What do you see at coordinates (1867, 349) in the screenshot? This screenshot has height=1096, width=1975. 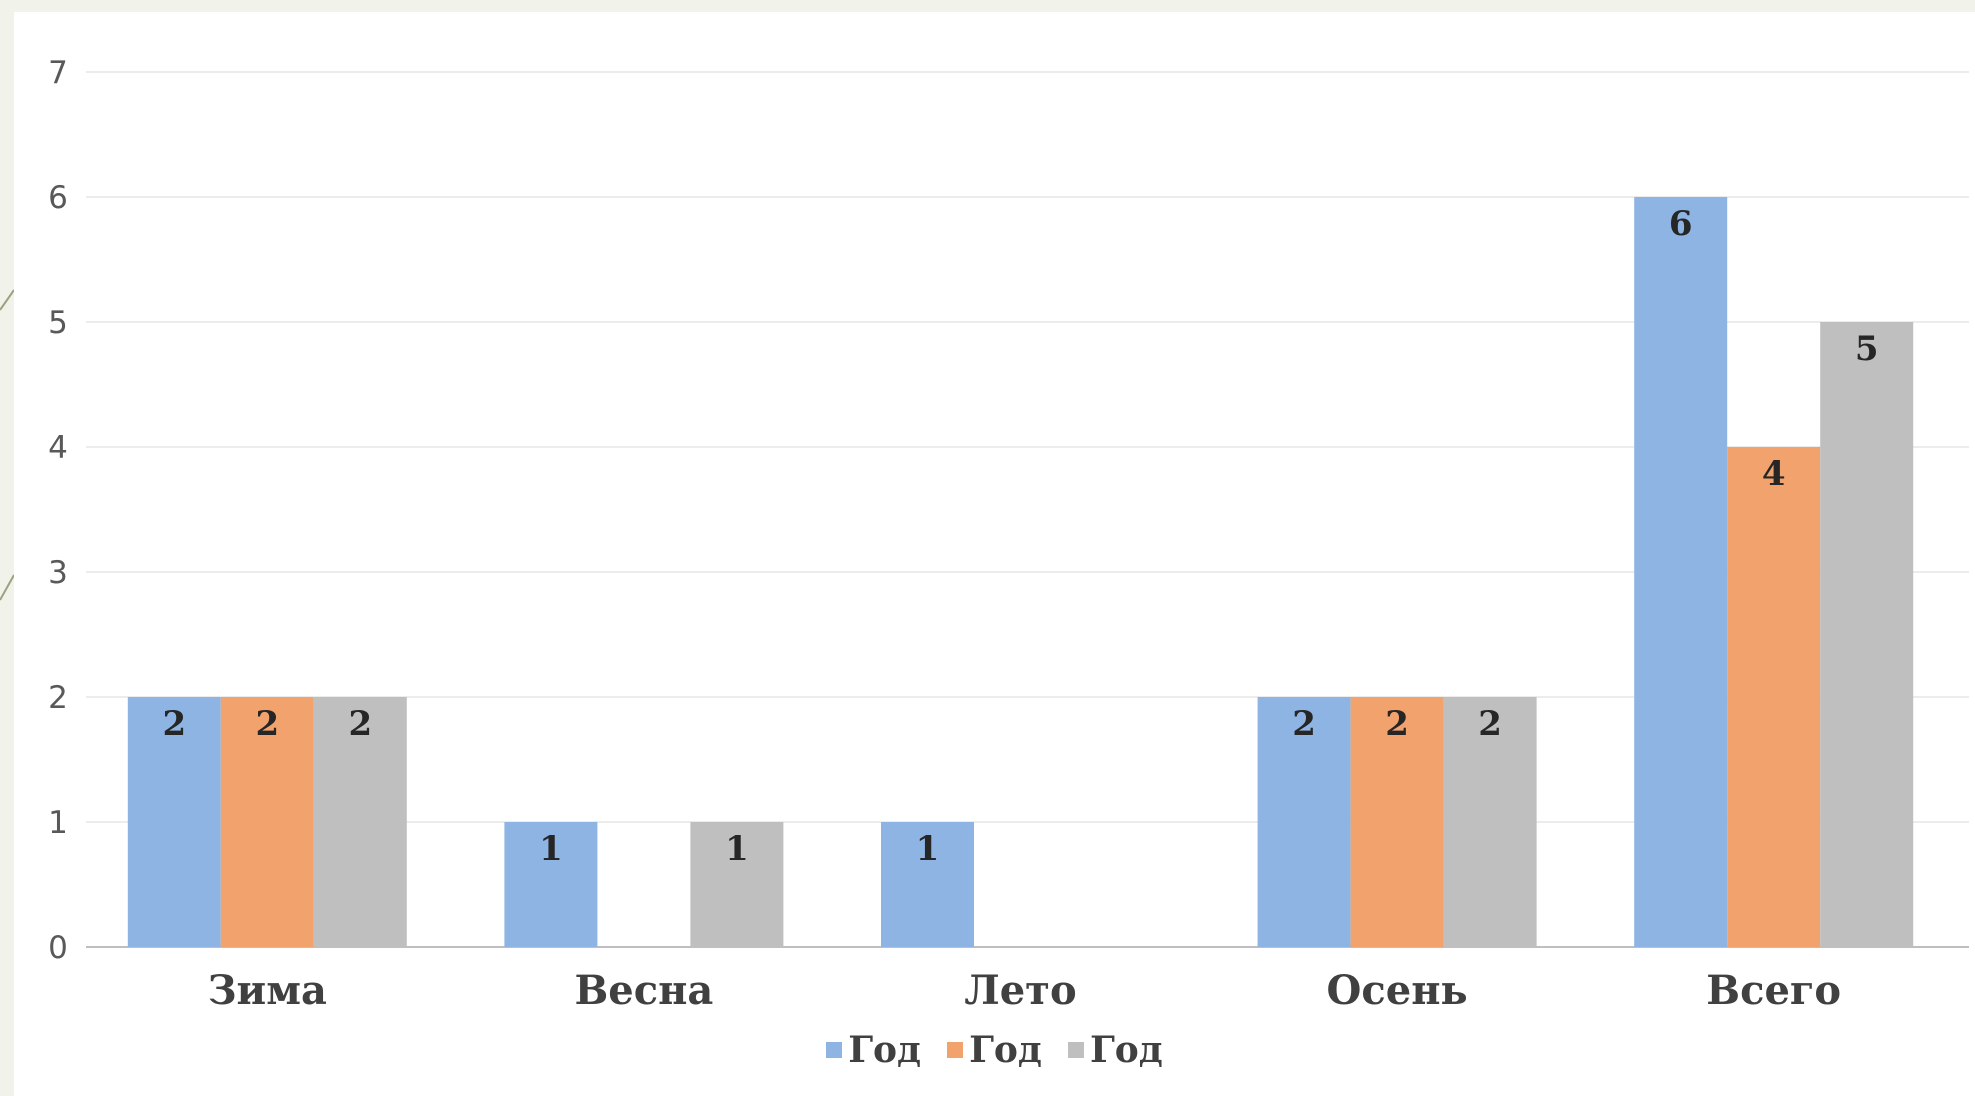 I see `data-label: 5` at bounding box center [1867, 349].